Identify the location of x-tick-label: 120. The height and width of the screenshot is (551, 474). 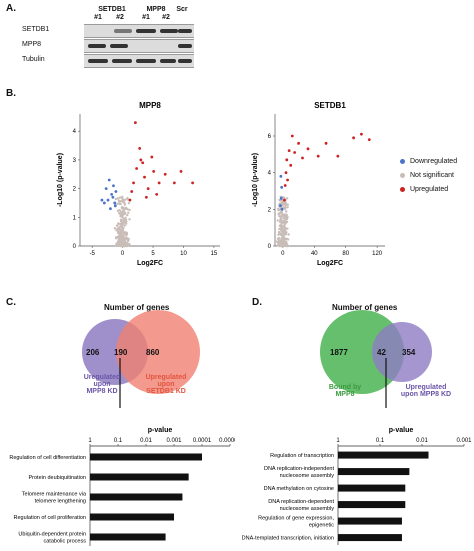
(377, 254).